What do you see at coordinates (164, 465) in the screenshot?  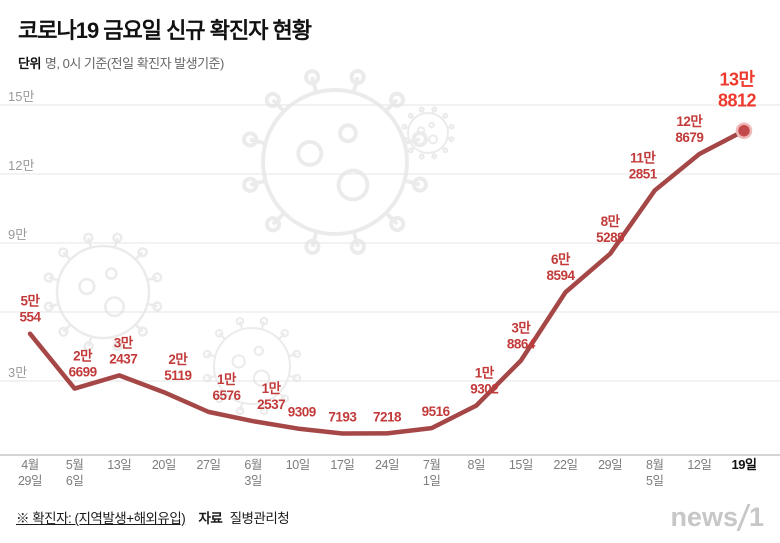 I see `svg-text: 20일` at bounding box center [164, 465].